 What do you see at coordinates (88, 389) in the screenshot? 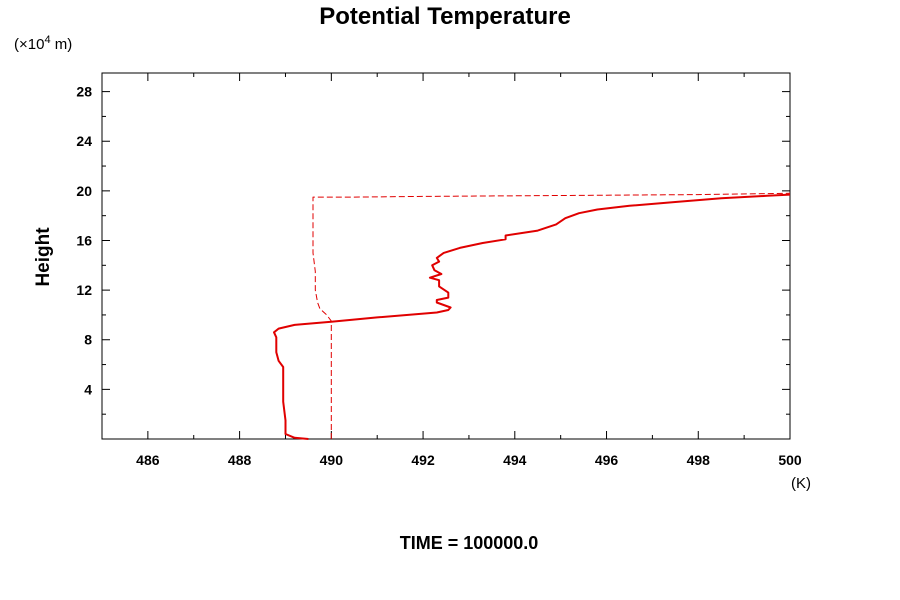
I see `y-tick-label: 4` at bounding box center [88, 389].